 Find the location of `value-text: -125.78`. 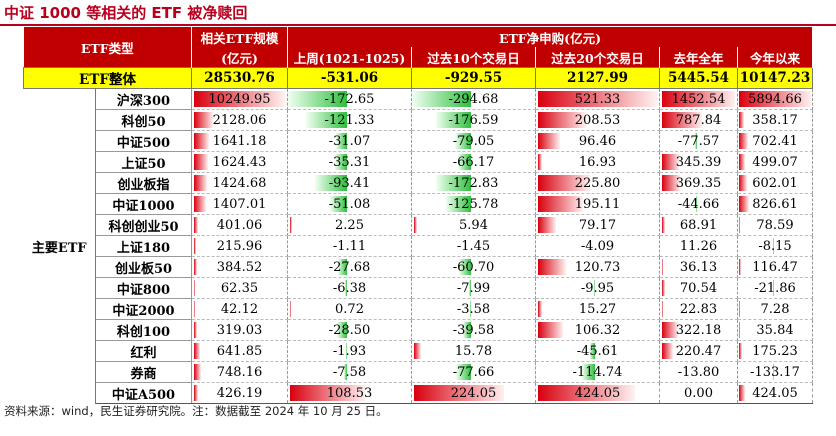

value-text: -125.78 is located at coordinates (473, 204).